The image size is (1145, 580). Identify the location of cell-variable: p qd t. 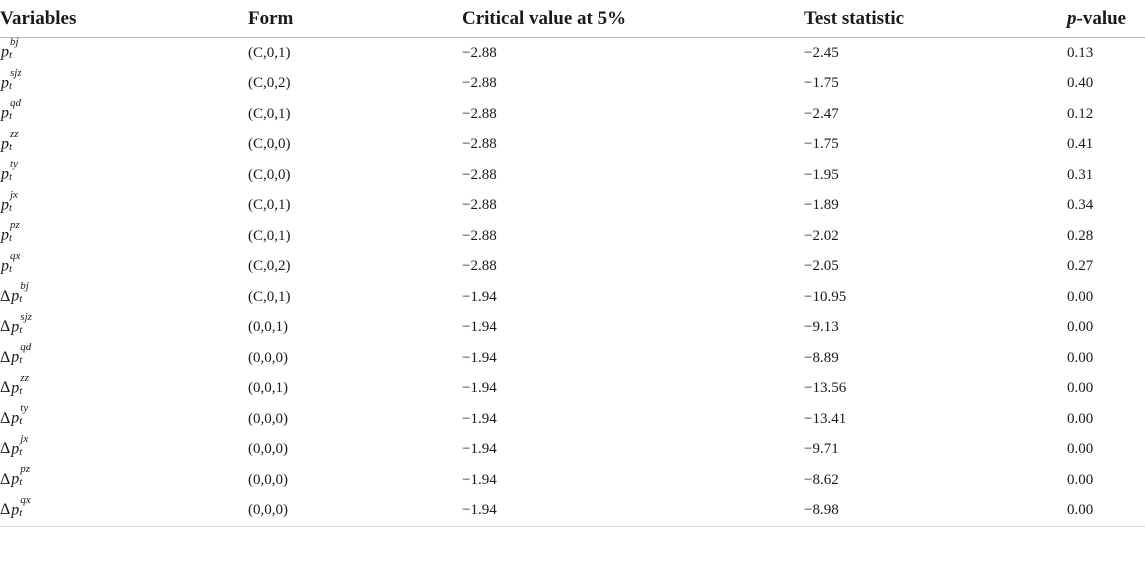
(124, 113).